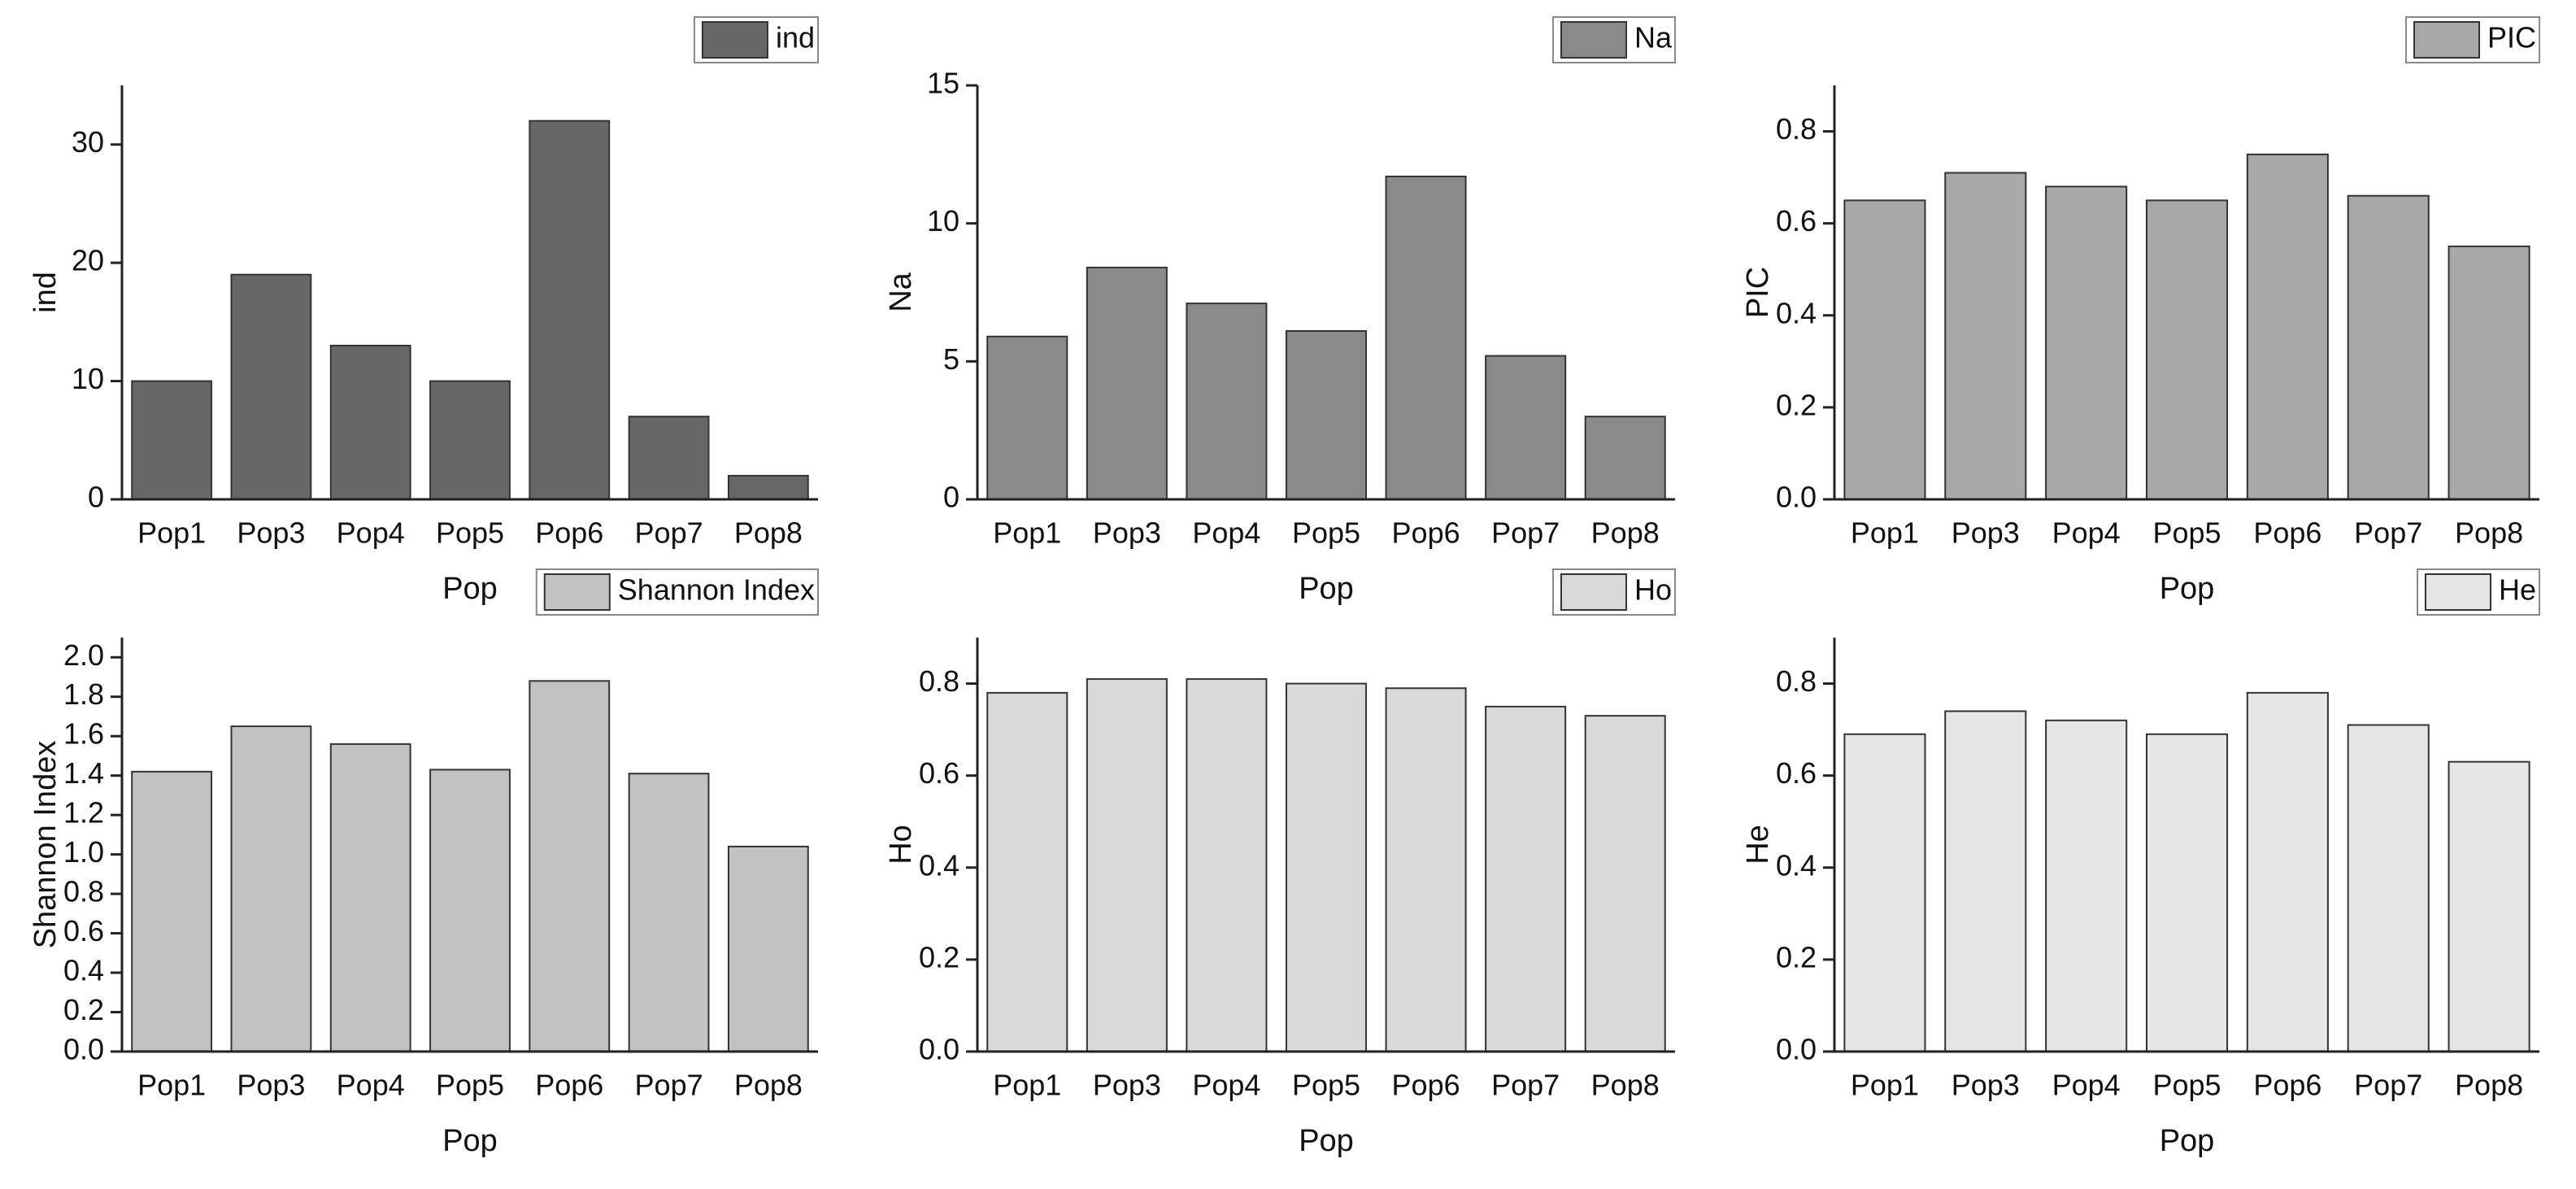  I want to click on y-tick-label: 5, so click(951, 359).